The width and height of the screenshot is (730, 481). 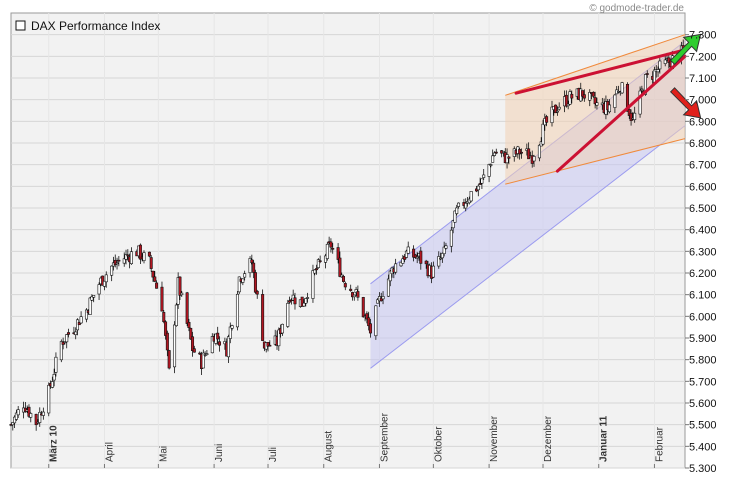 I want to click on x-tick-label: September, so click(x=384, y=437).